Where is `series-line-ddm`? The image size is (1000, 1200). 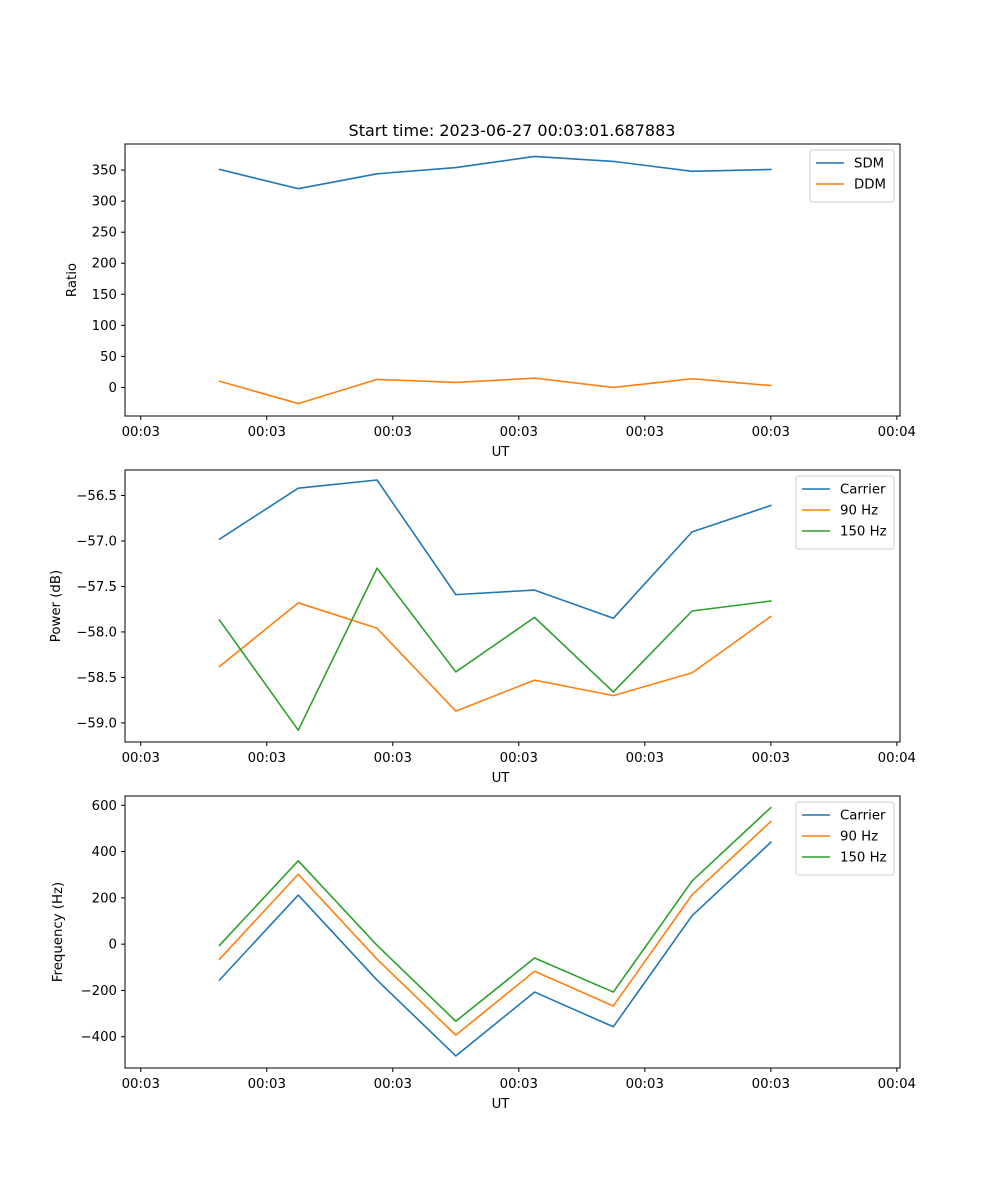 series-line-ddm is located at coordinates (495, 391).